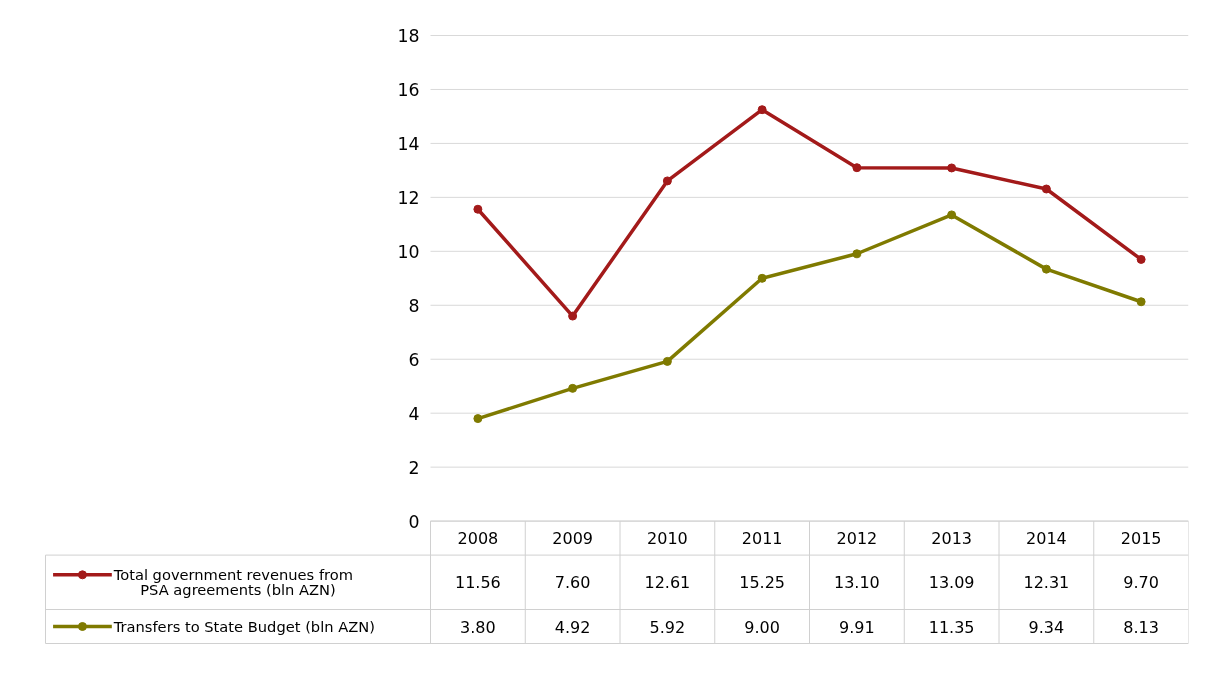 The height and width of the screenshot is (676, 1208). Describe the element at coordinates (572, 627) in the screenshot. I see `data-label: 4.92` at that location.